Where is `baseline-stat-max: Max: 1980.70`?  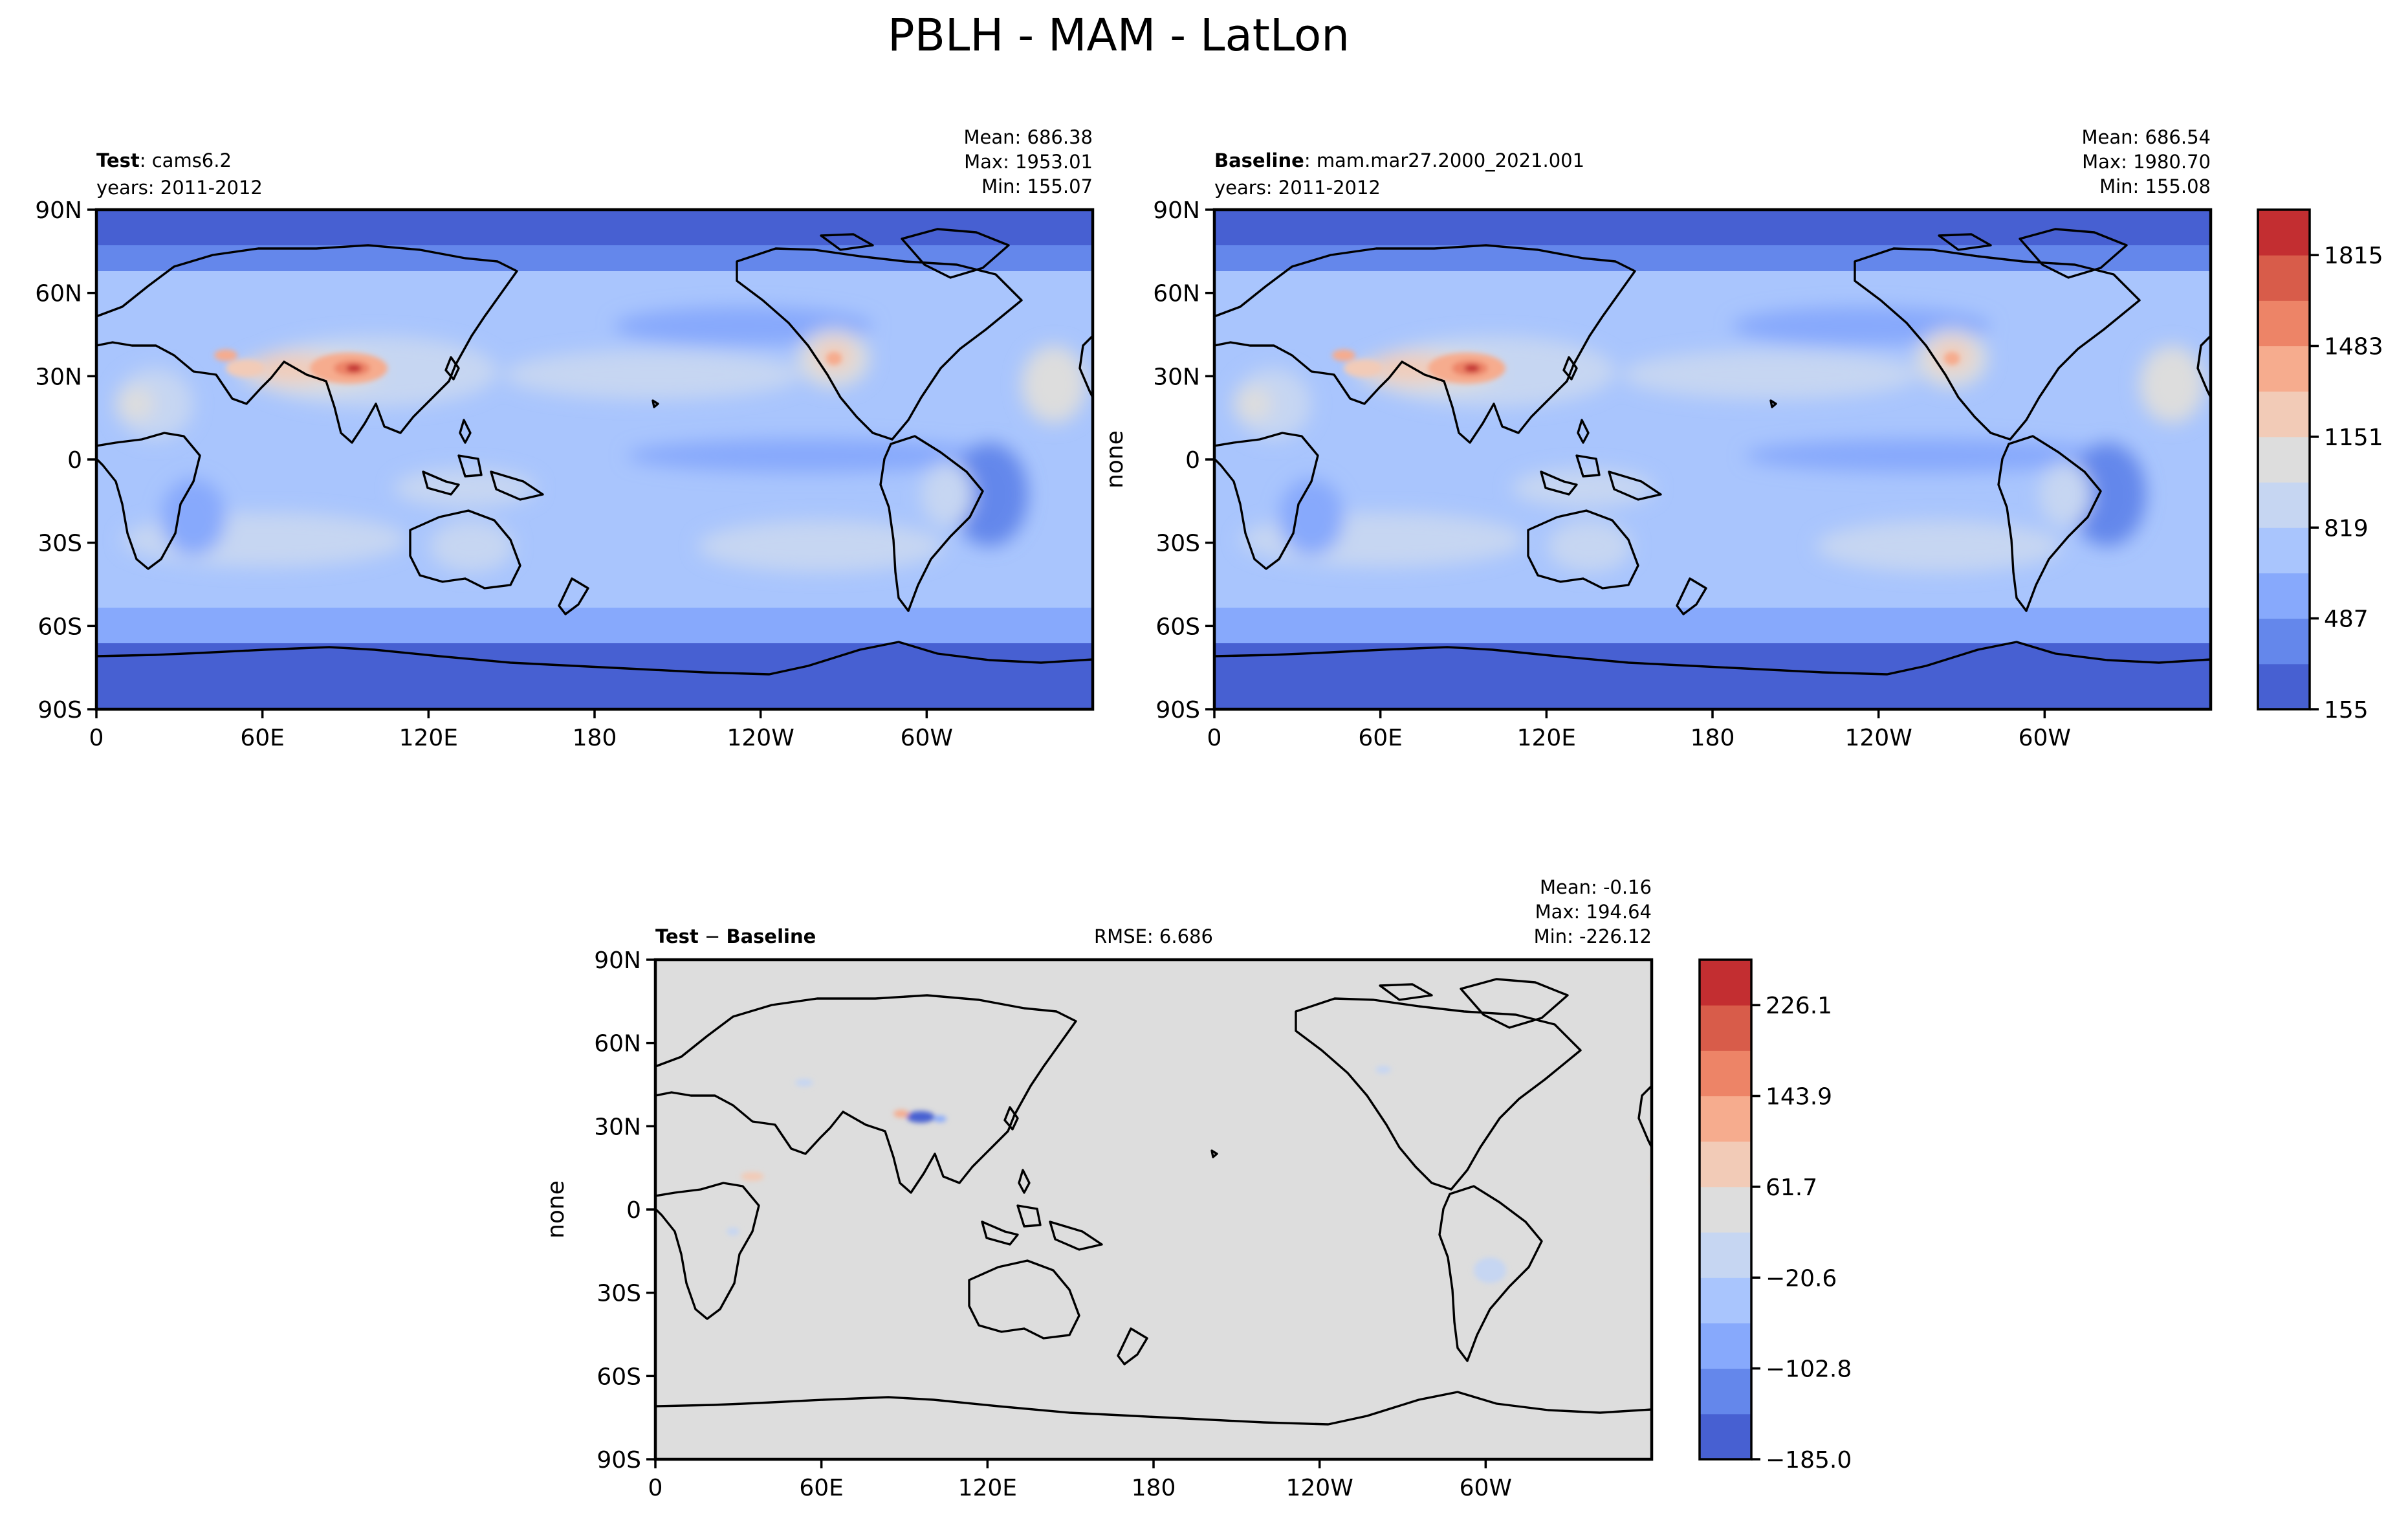 baseline-stat-max: Max: 1980.70 is located at coordinates (2146, 162).